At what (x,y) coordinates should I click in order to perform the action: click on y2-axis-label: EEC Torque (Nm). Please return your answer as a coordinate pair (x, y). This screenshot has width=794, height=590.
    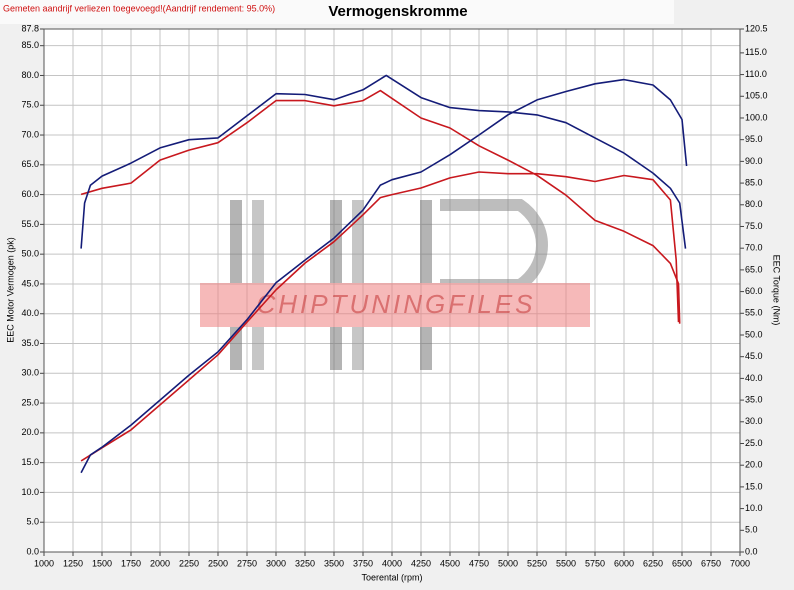
    Looking at the image, I should click on (777, 290).